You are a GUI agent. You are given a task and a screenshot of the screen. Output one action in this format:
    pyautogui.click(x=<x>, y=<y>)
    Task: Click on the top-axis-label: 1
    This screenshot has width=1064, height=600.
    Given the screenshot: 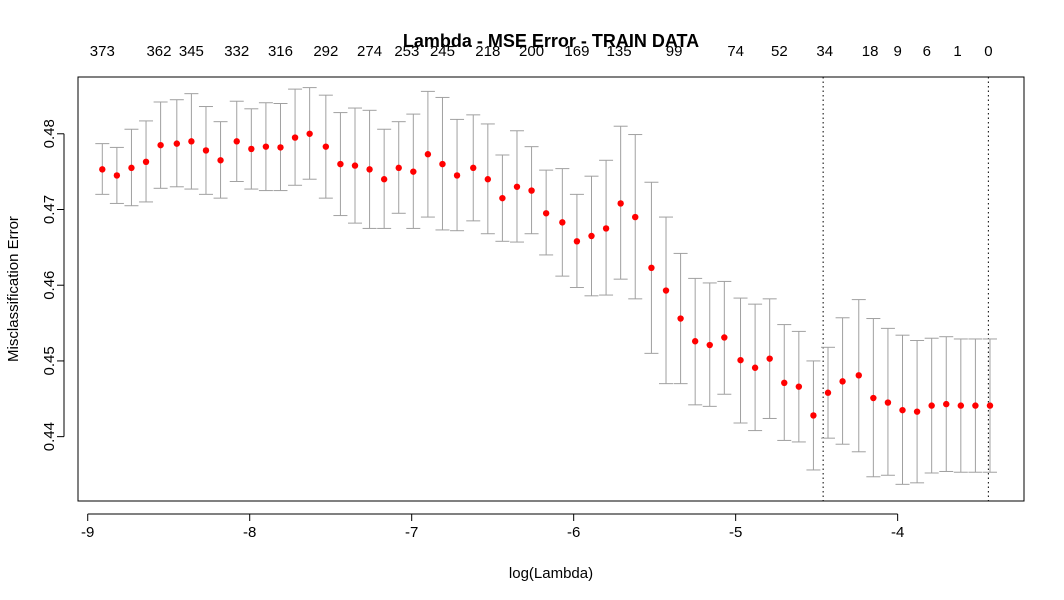 What is the action you would take?
    pyautogui.click(x=957, y=51)
    